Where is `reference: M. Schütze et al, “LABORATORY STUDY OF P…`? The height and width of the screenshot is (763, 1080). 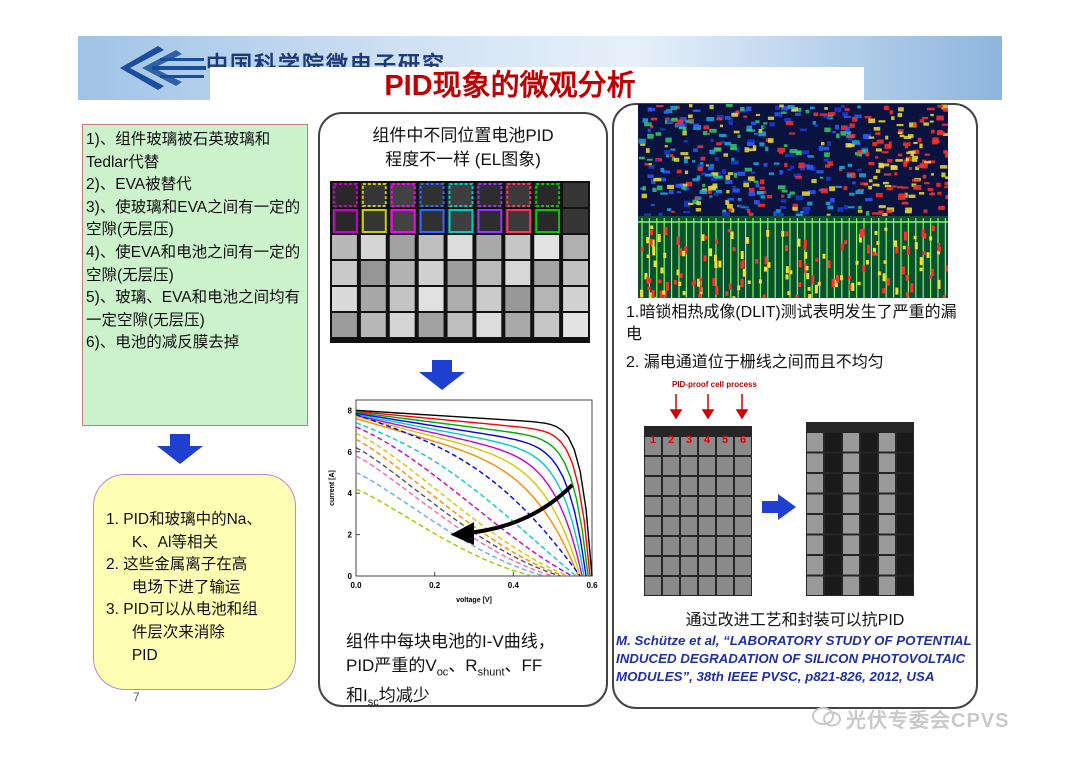 reference: M. Schütze et al, “LABORATORY STUDY OF P… is located at coordinates (794, 658).